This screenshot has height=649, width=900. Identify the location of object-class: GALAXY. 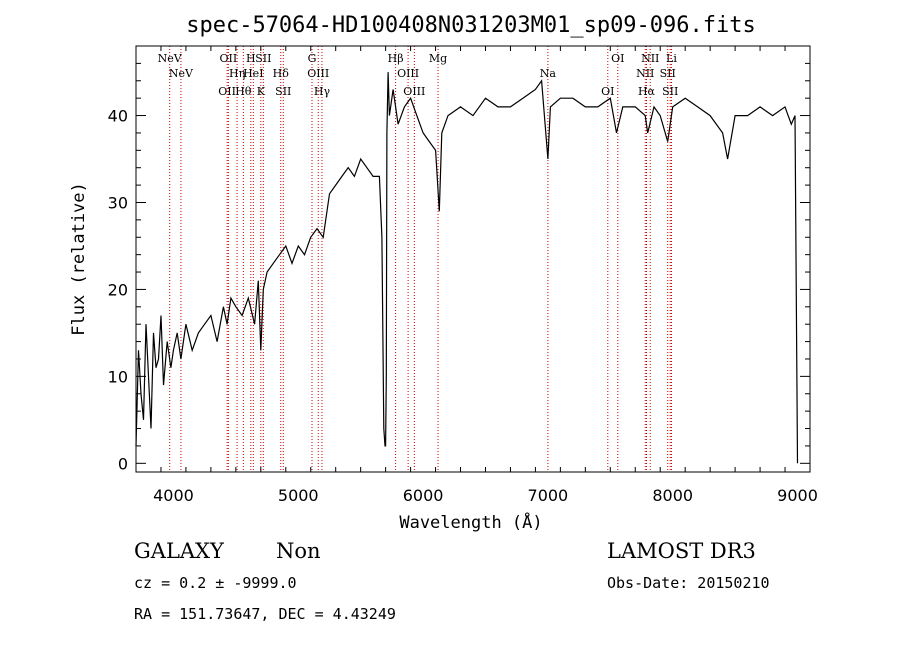
(179, 551).